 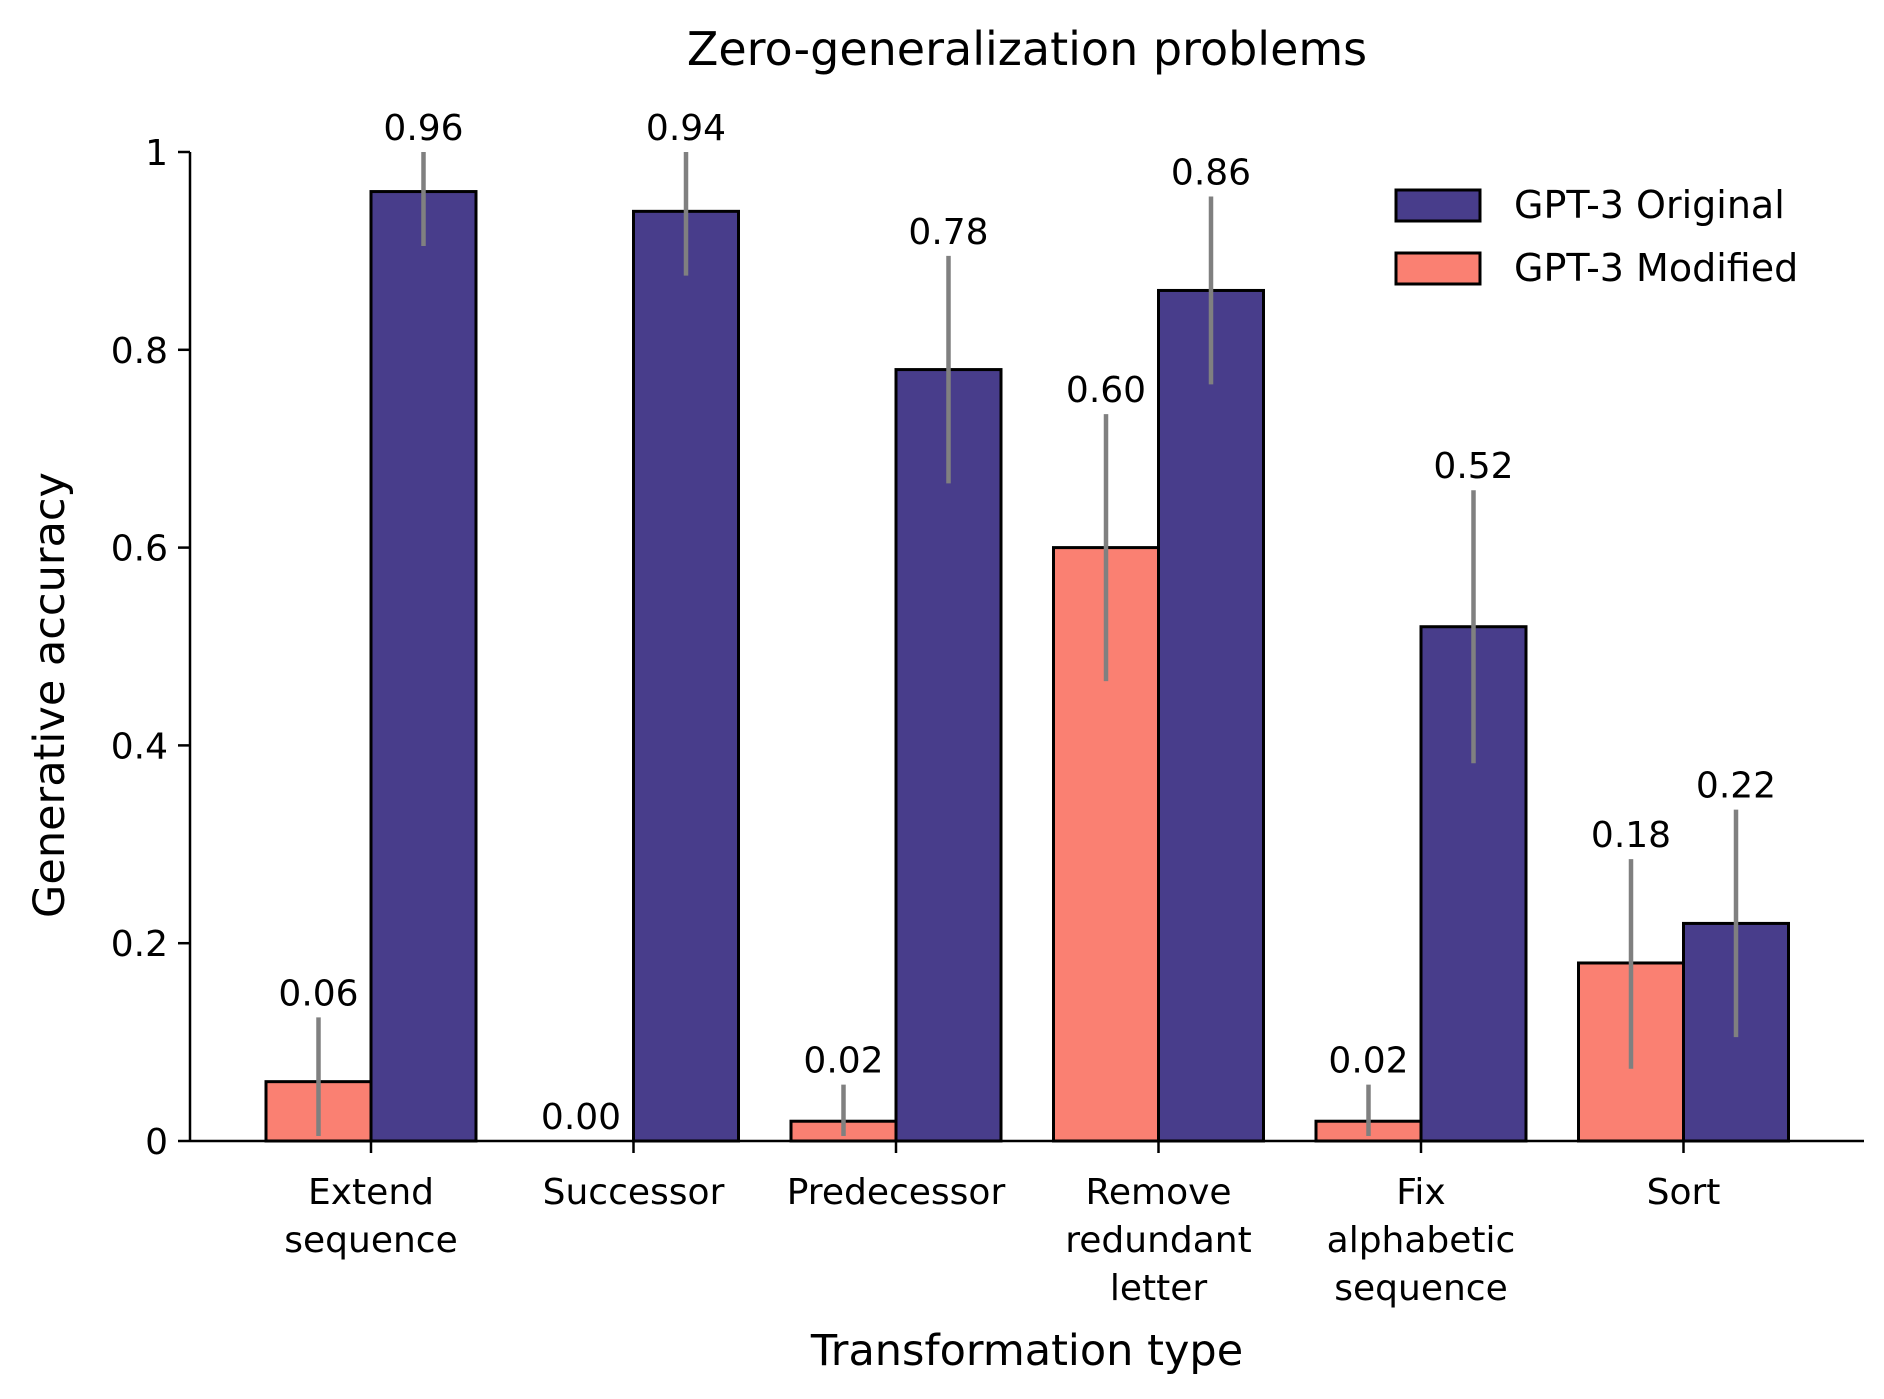 What do you see at coordinates (1158, 1240) in the screenshot?
I see `x-tick-label: Remove redundant letter` at bounding box center [1158, 1240].